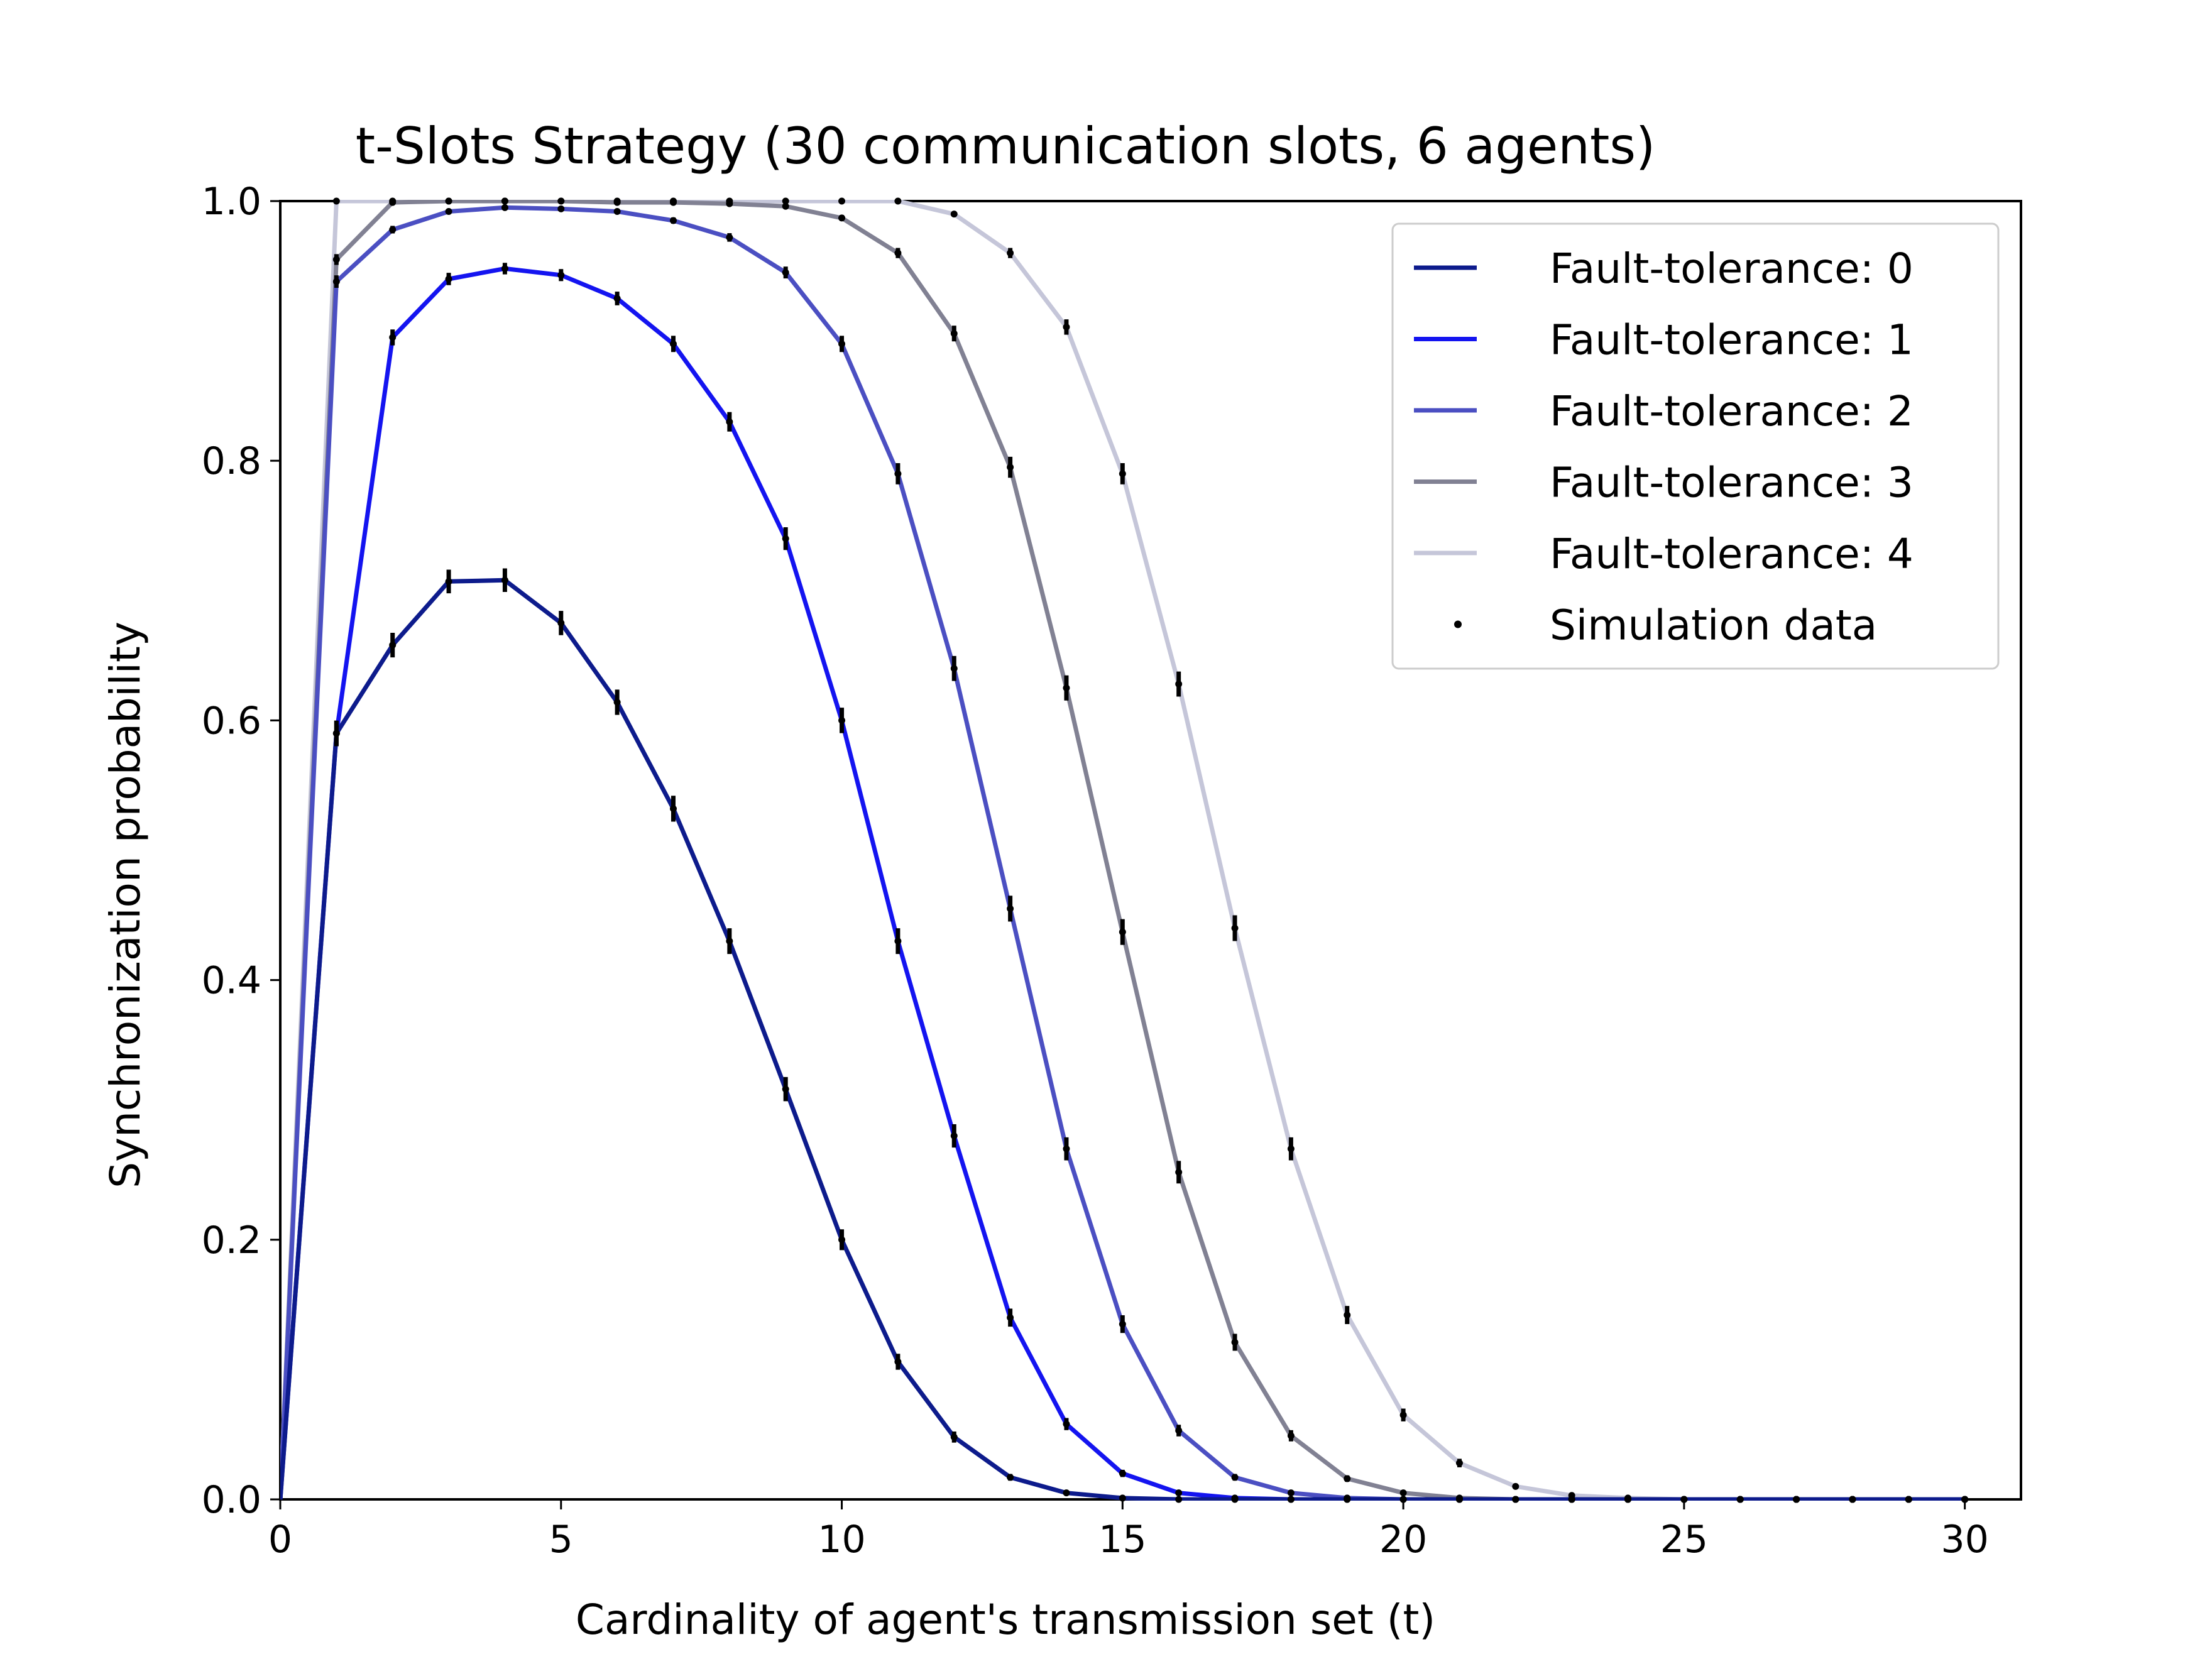 This screenshot has width=2212, height=1659. Describe the element at coordinates (280, 1540) in the screenshot. I see `x-tick-label: 0` at that location.